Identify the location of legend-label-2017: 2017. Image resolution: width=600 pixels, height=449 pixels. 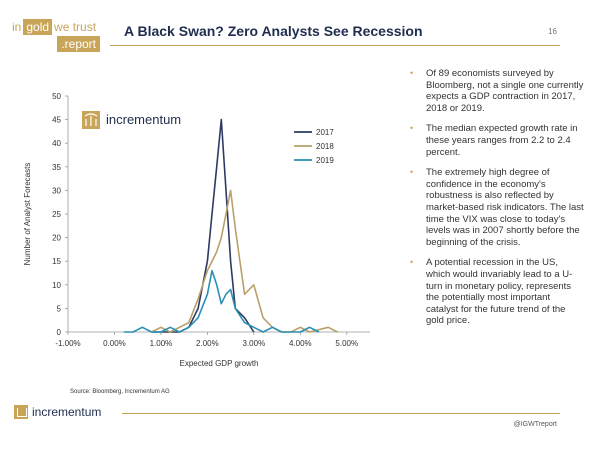
(325, 132).